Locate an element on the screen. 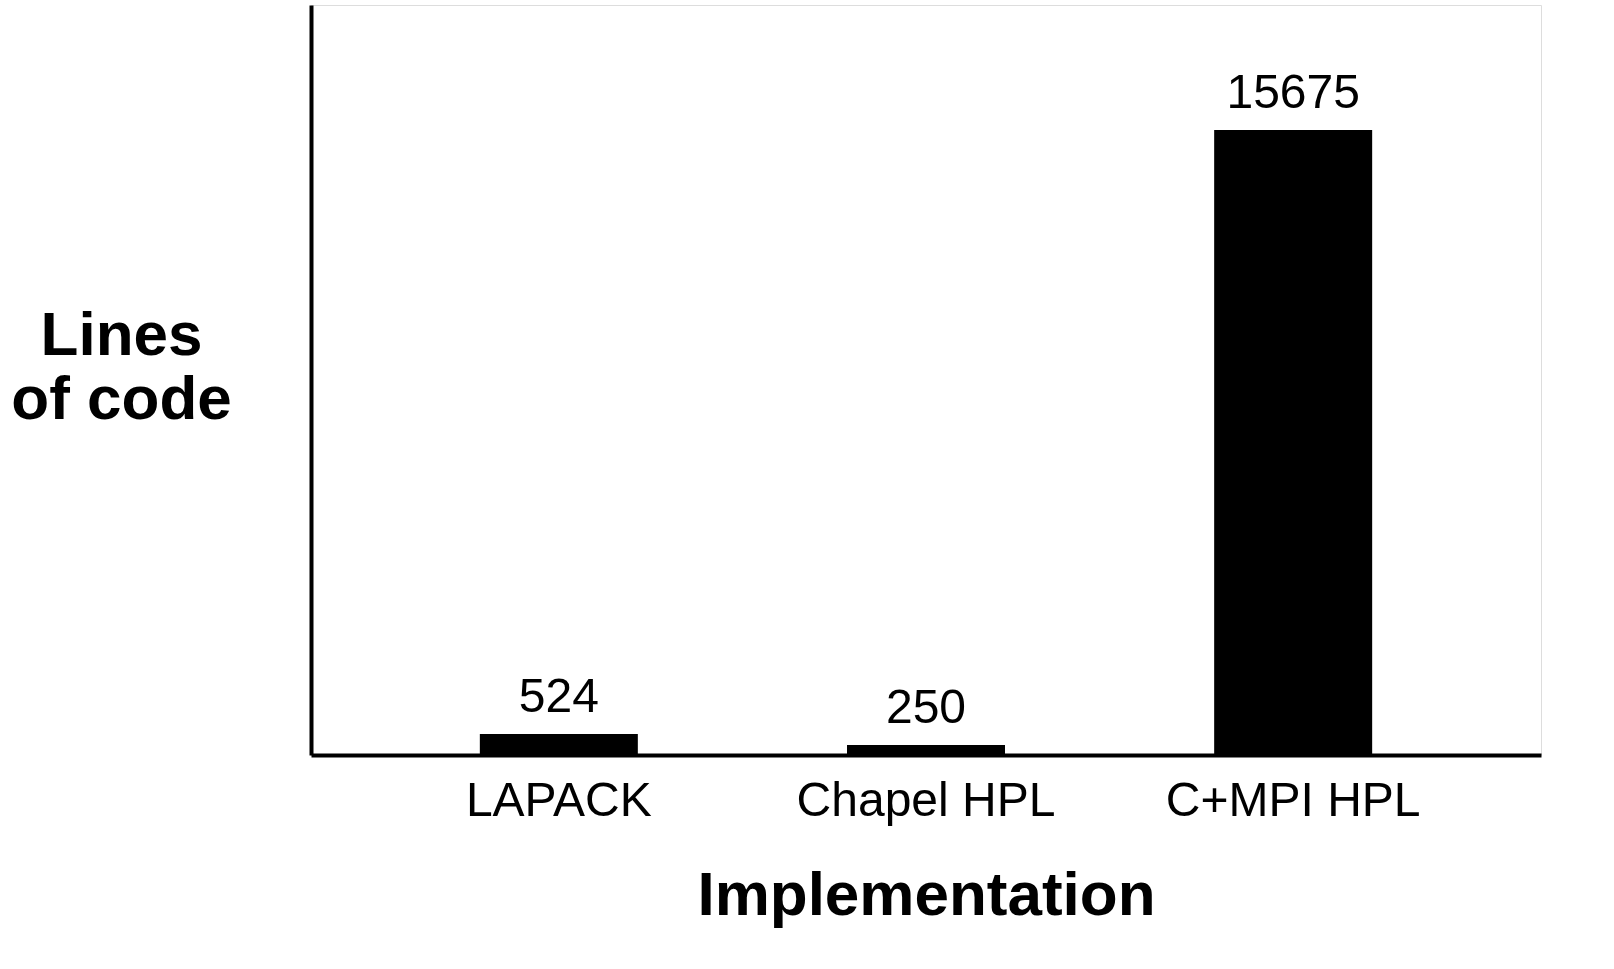 Image resolution: width=1614 pixels, height=969 pixels. x-tick-label: Chapel HPL is located at coordinates (926, 799).